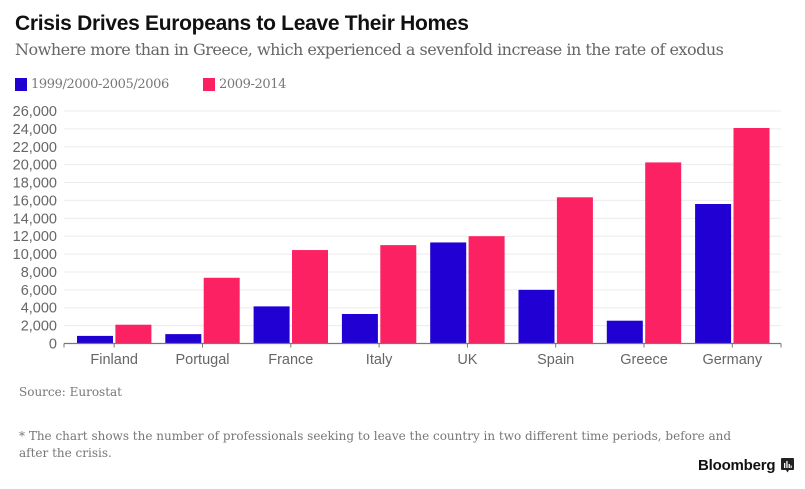 The image size is (805, 489). I want to click on y-tick-label: 18,000, so click(35, 184).